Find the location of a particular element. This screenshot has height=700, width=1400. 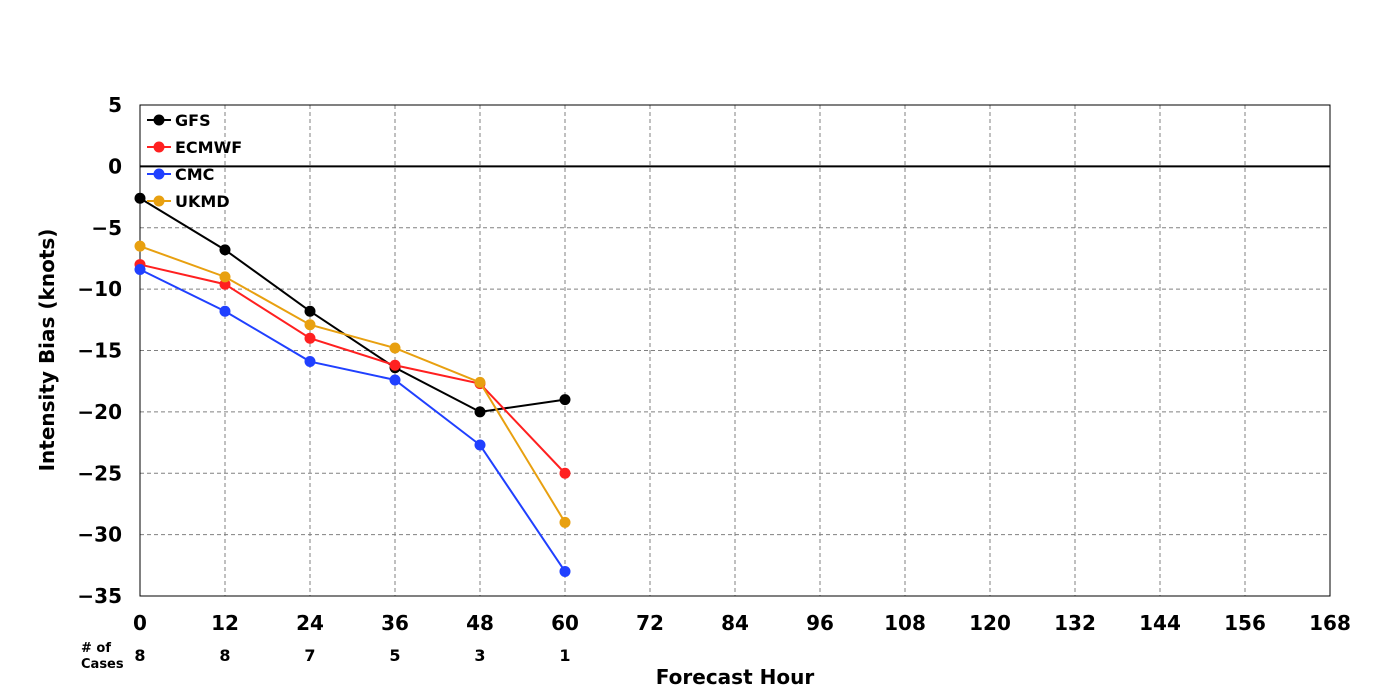

y-tick-label: −10 is located at coordinates (99, 289).